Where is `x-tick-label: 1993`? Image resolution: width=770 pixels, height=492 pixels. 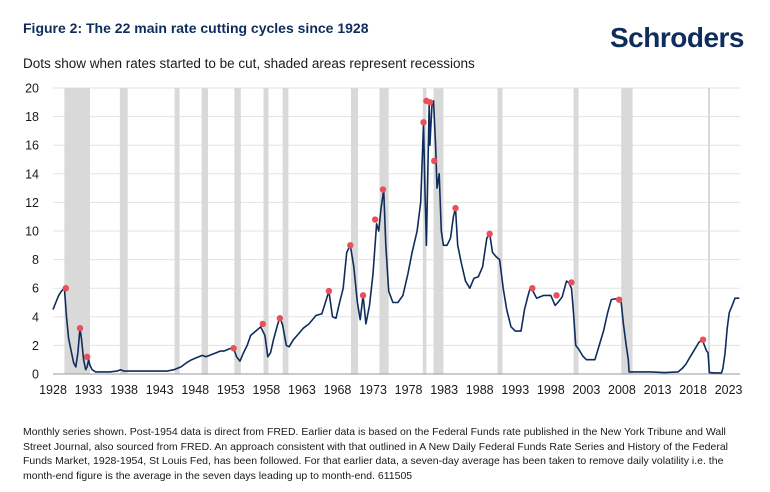
x-tick-label: 1993 is located at coordinates (515, 390).